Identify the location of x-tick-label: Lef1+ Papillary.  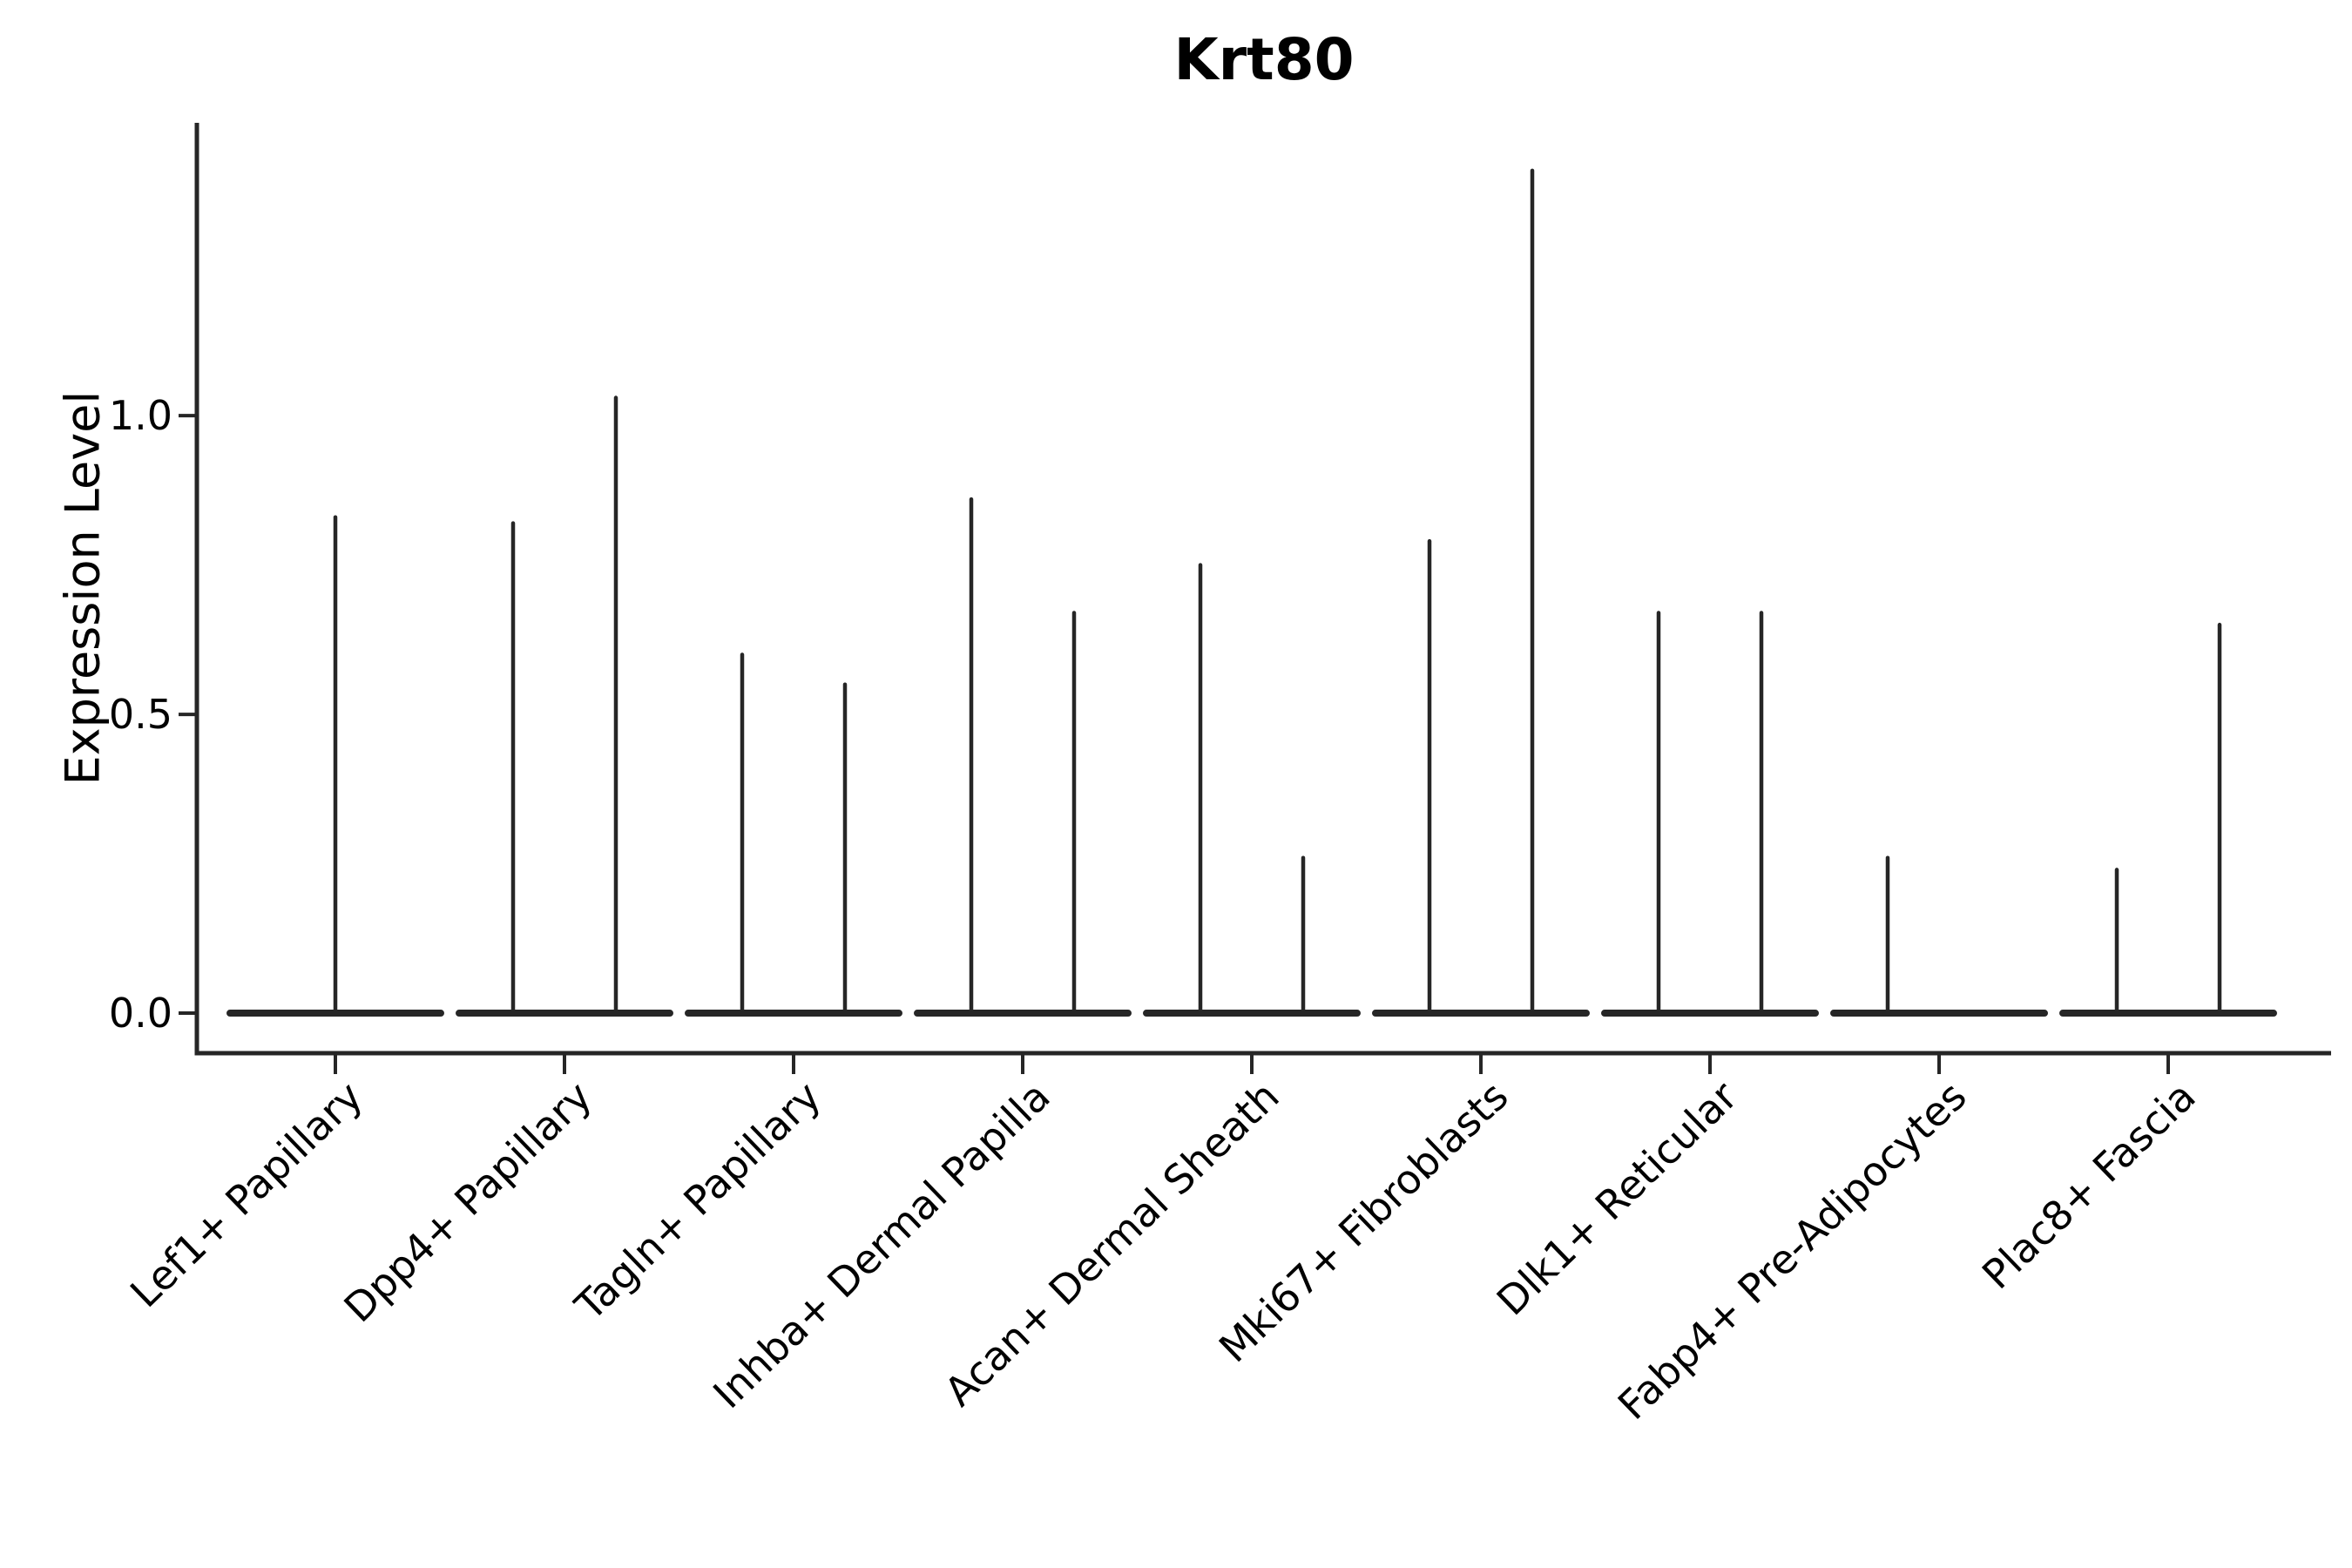
(246, 1194).